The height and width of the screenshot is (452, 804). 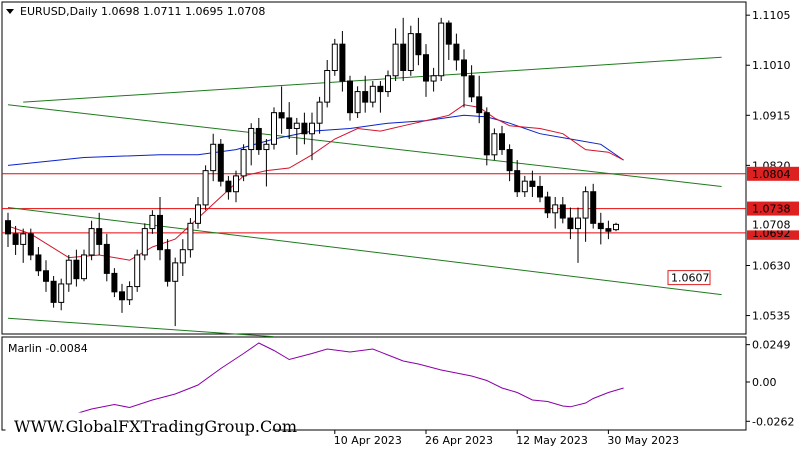 I want to click on indicator-line, so click(x=315, y=382).